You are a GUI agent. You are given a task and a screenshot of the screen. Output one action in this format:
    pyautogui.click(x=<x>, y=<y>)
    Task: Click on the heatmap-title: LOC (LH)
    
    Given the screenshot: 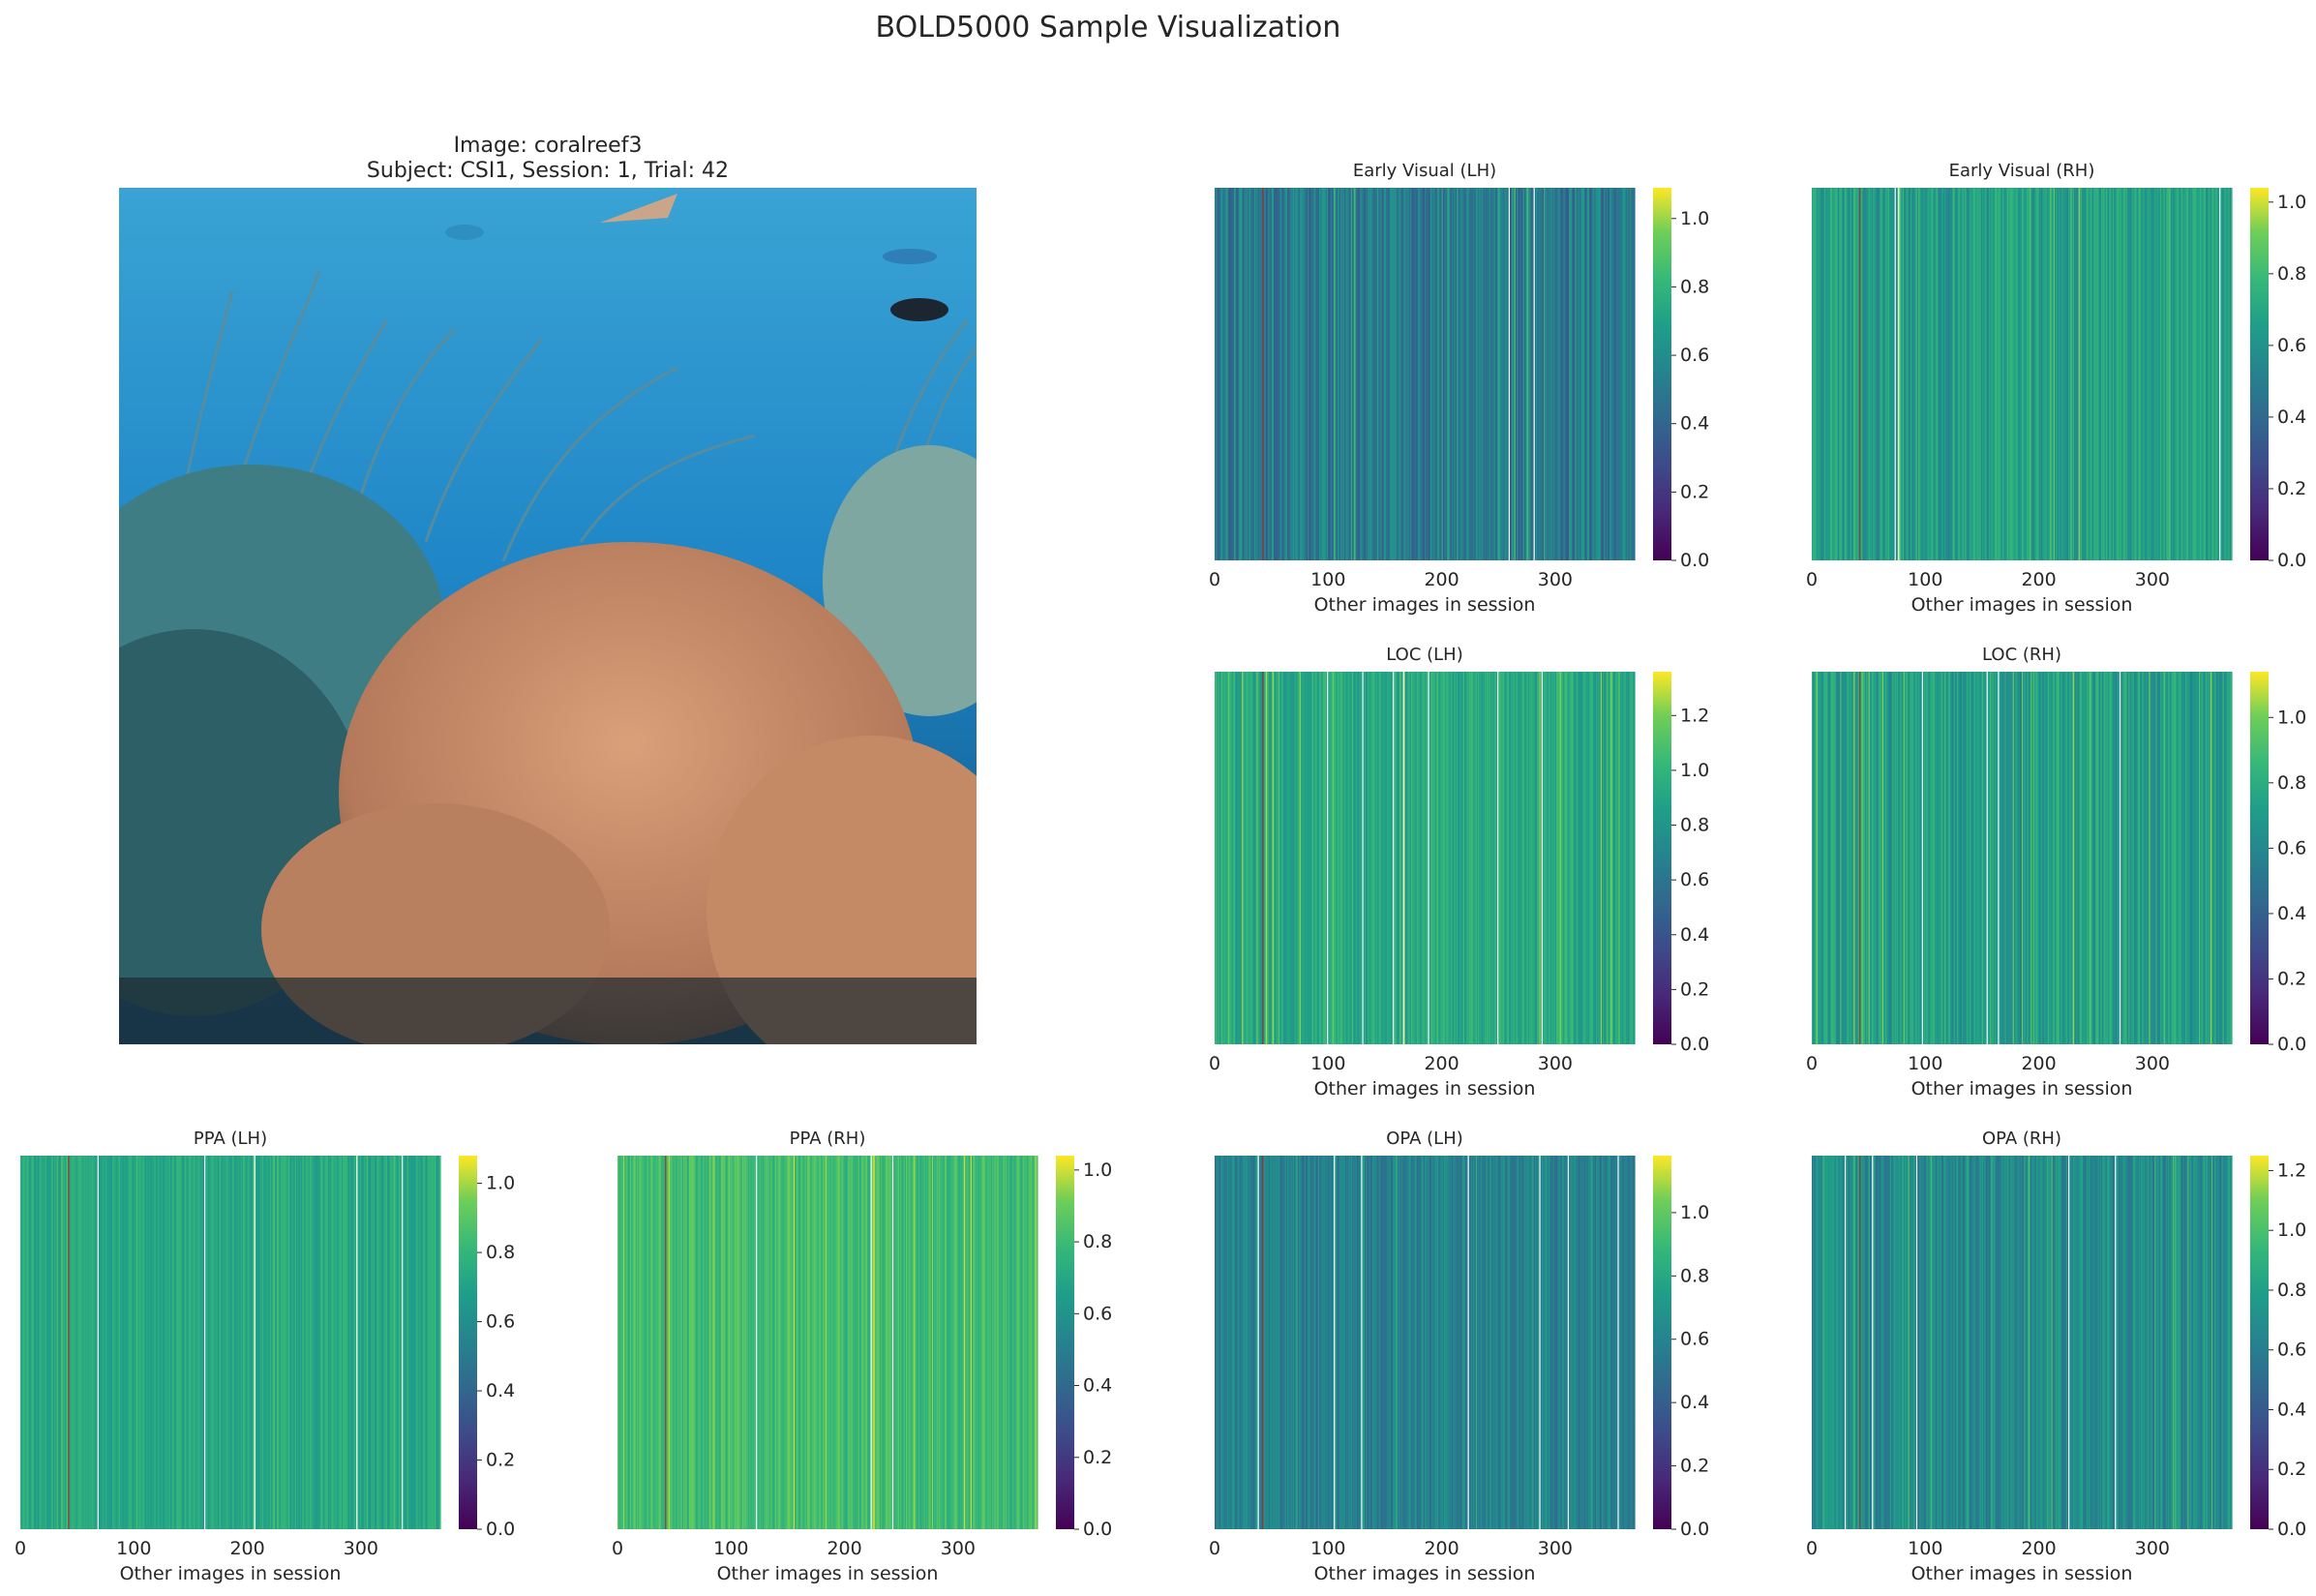 What is the action you would take?
    pyautogui.click(x=1424, y=655)
    